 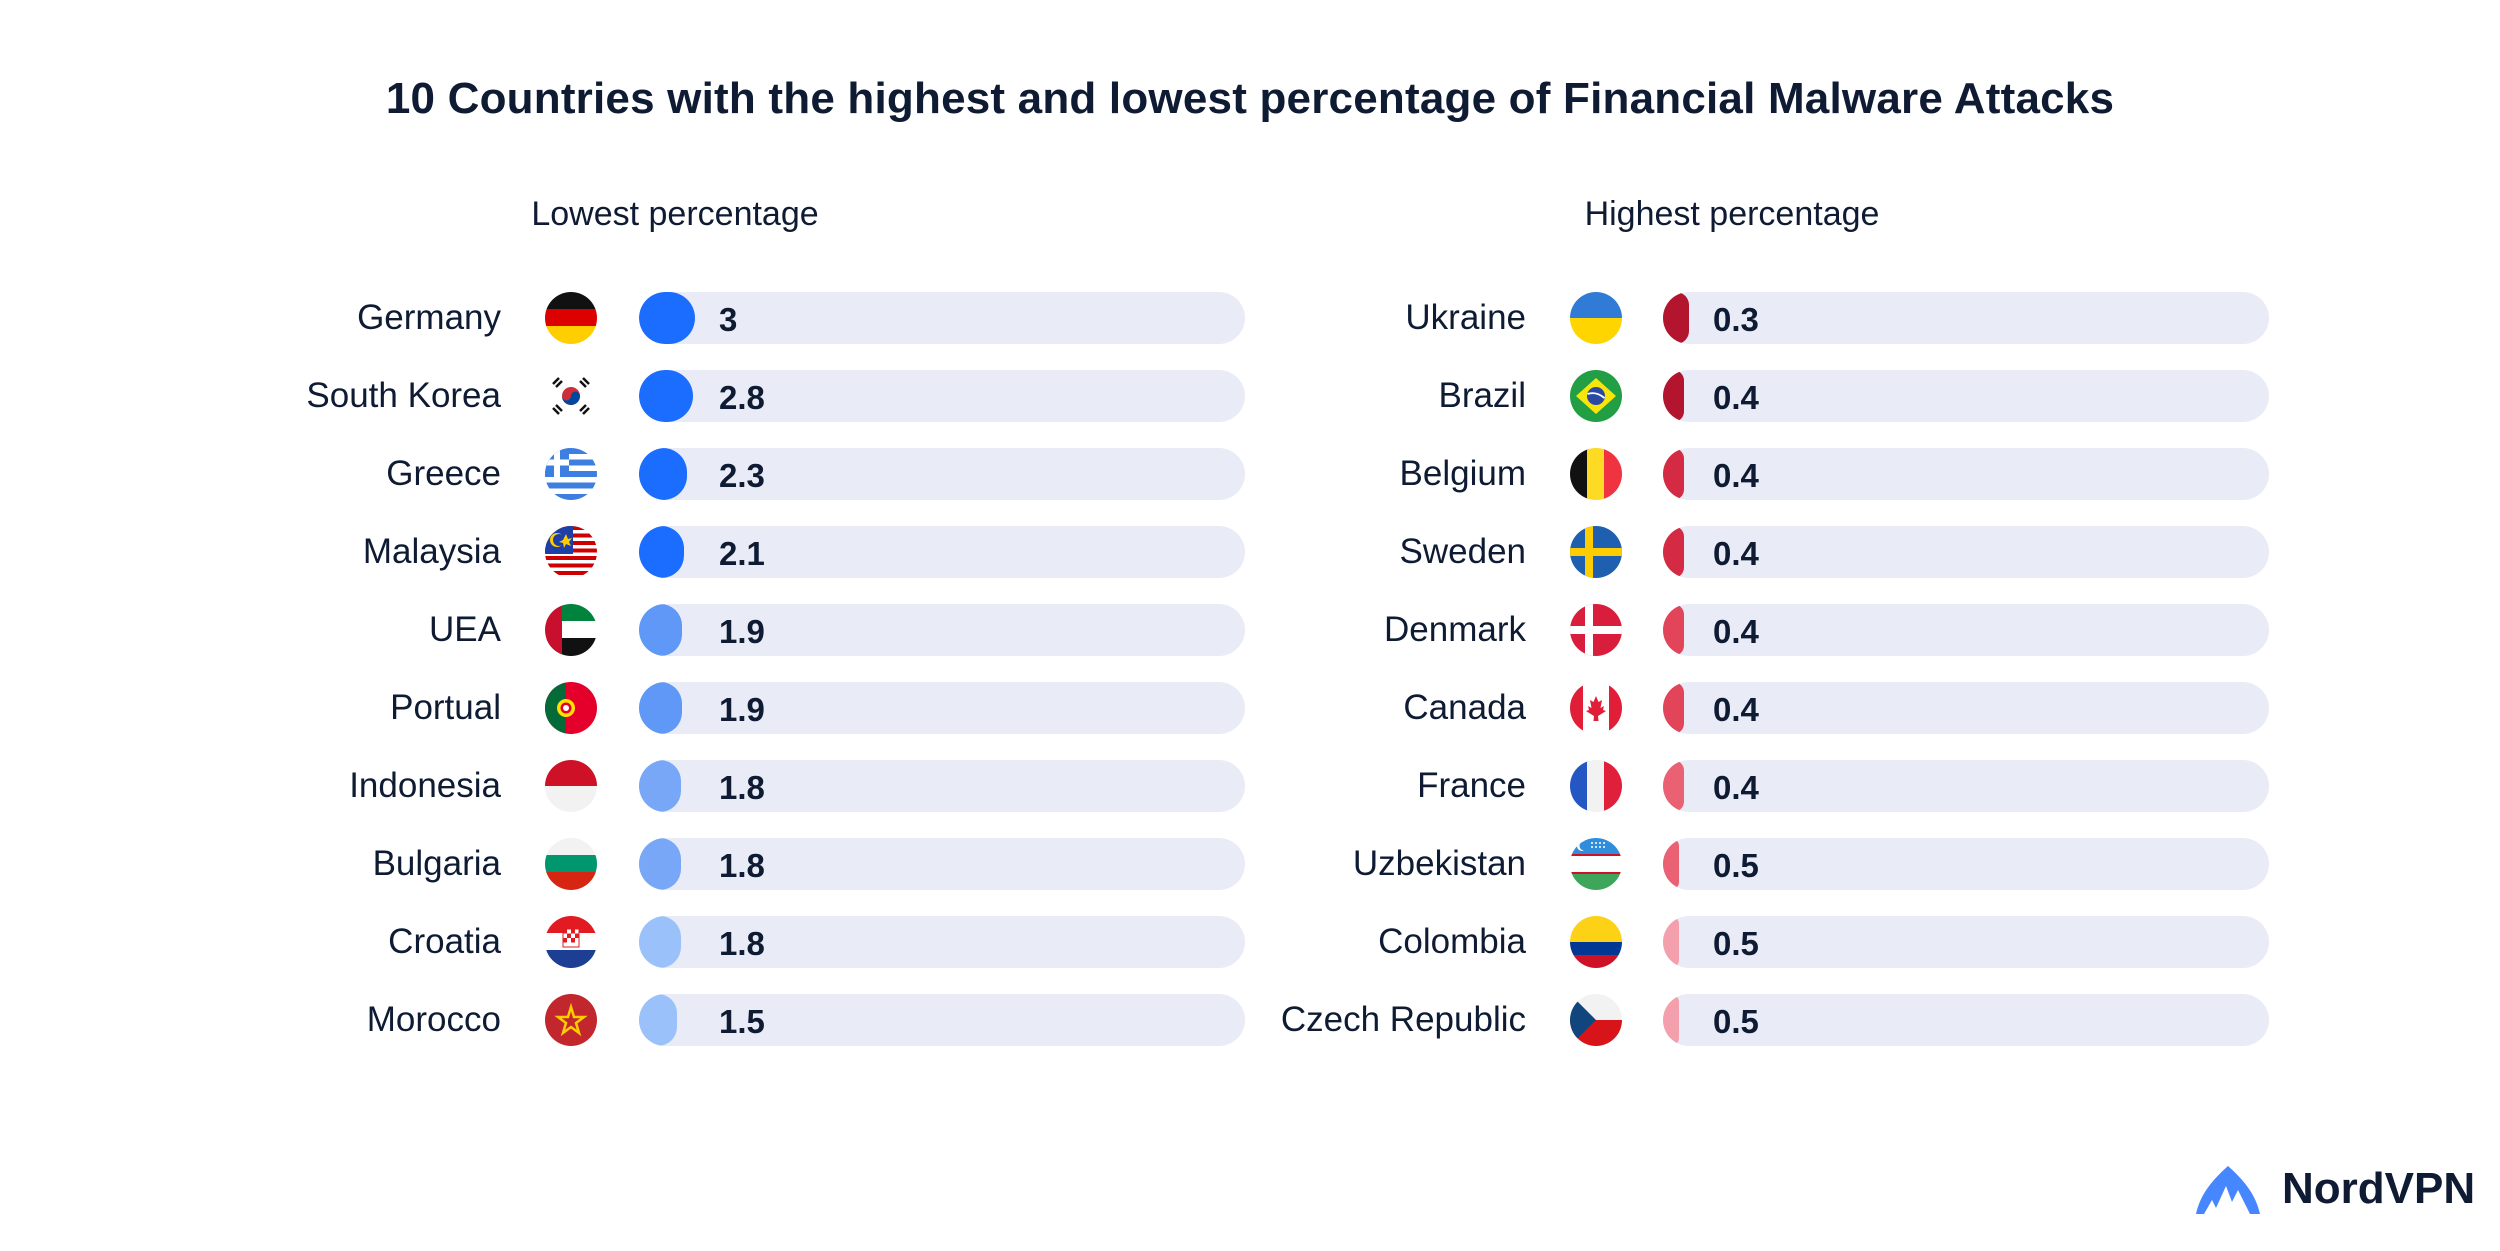 I want to click on bar-row: Colombia 0.5, so click(x=1820, y=942).